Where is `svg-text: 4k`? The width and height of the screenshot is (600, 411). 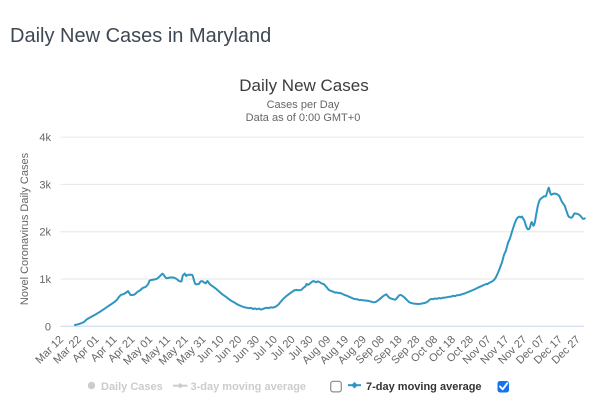
svg-text: 4k is located at coordinates (45, 138).